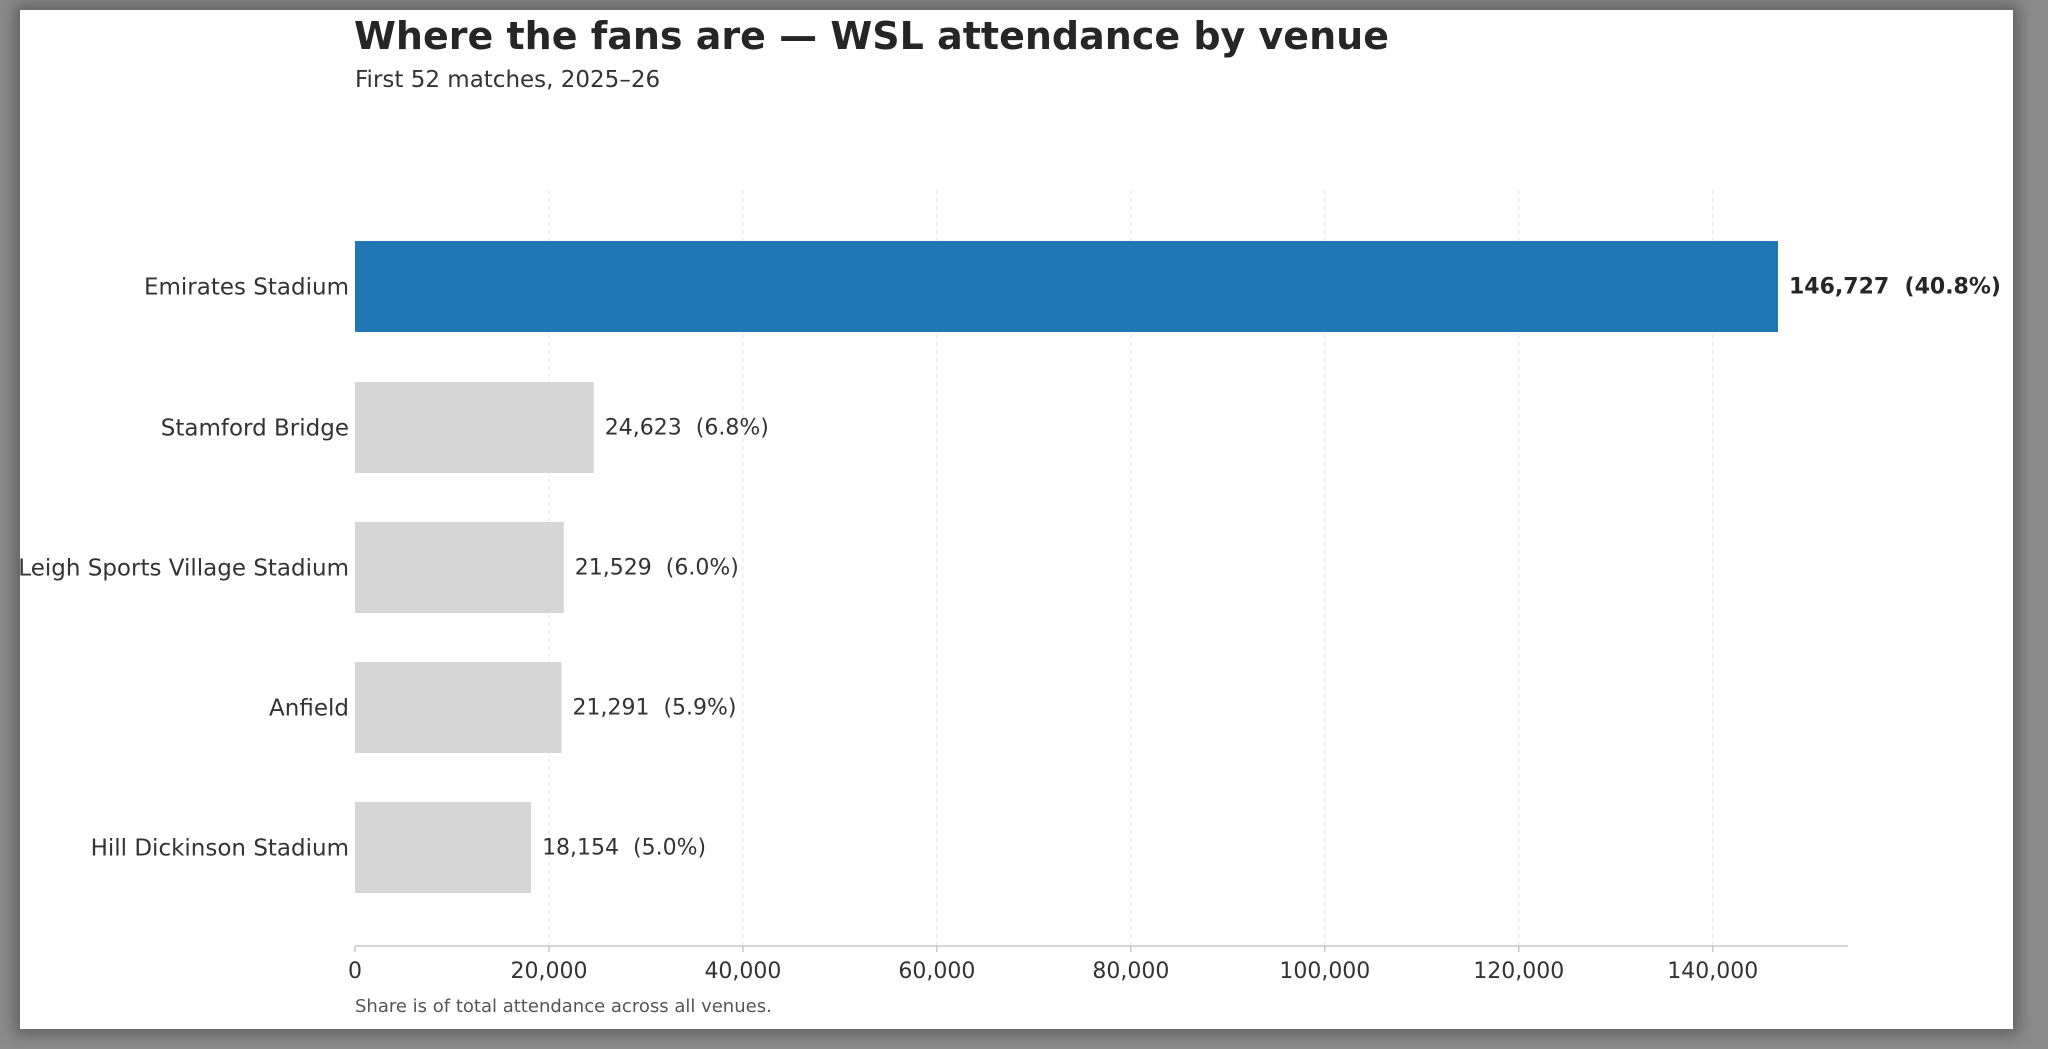 The image size is (2048, 1049). I want to click on x-tick-label: 20,000, so click(548, 971).